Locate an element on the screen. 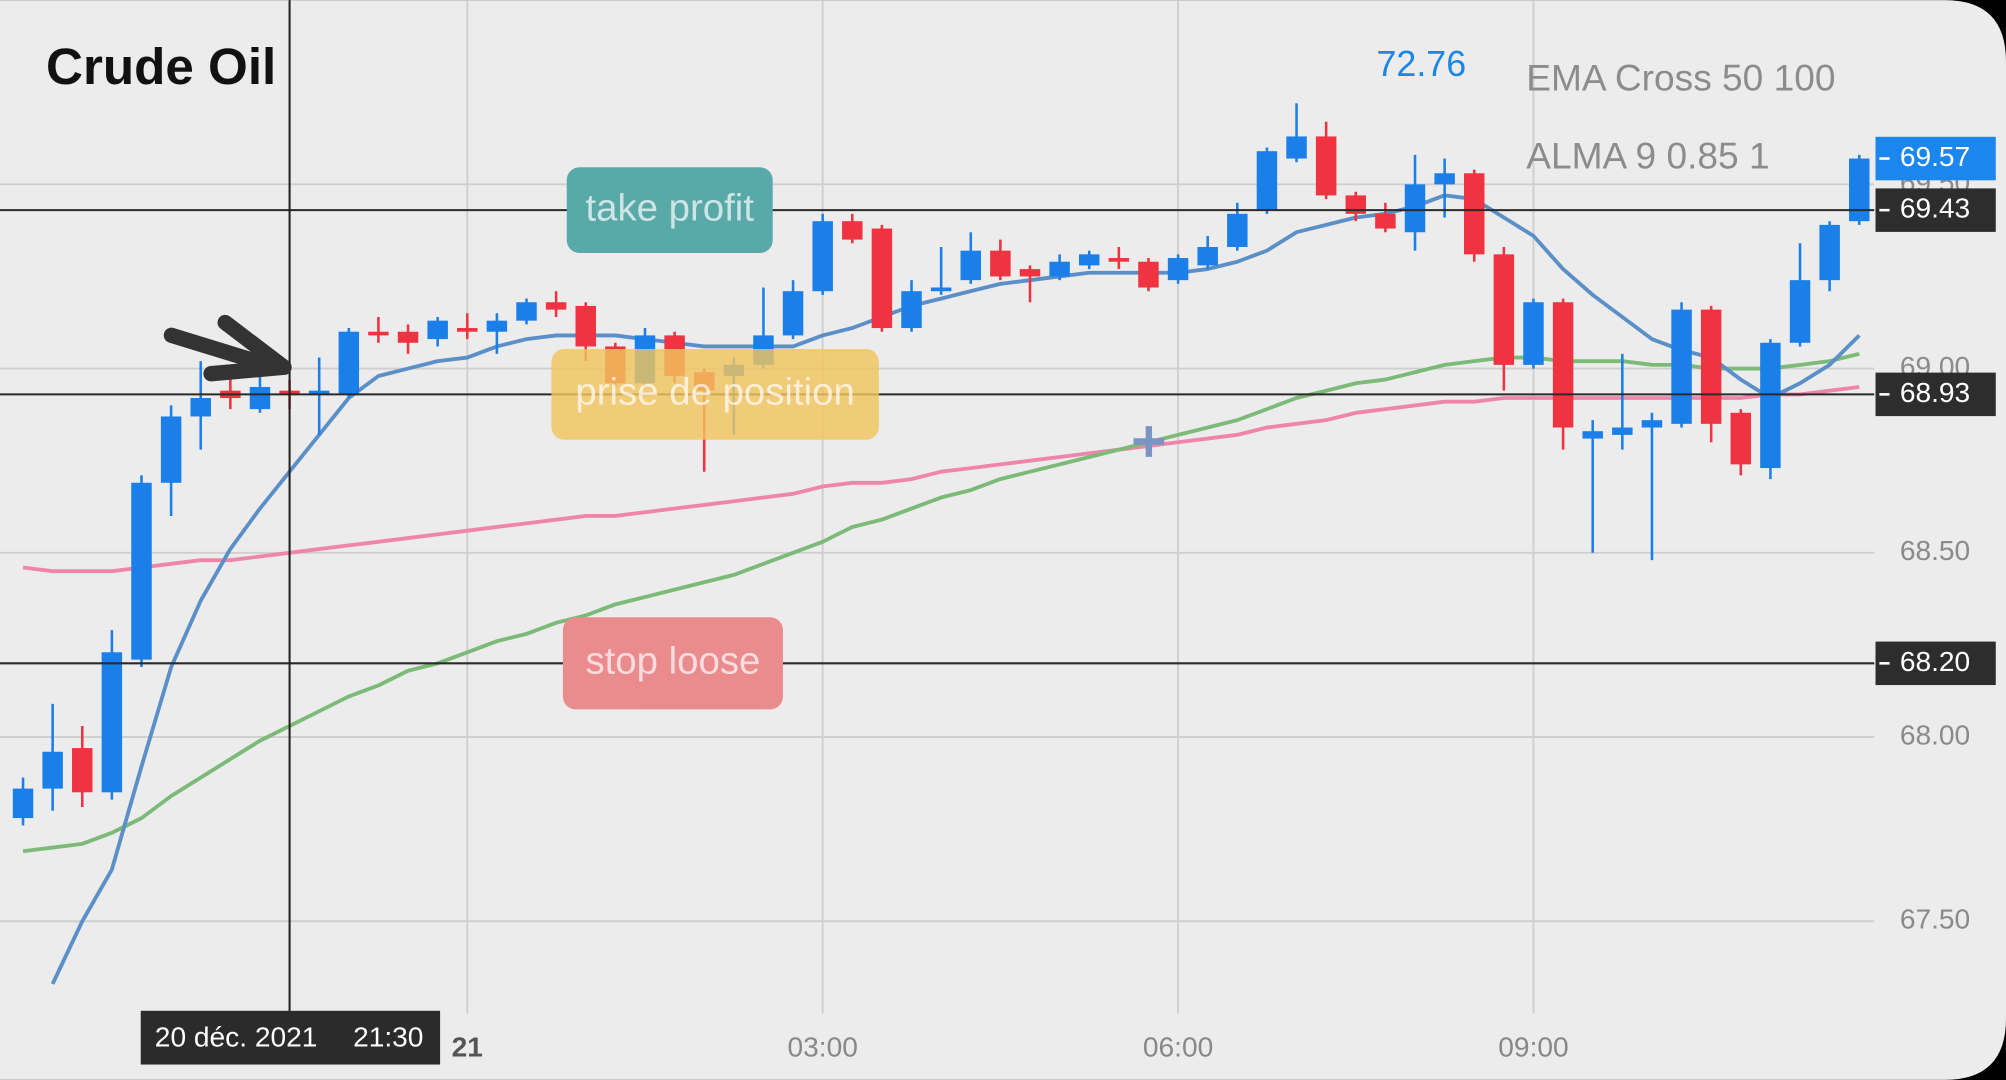 The width and height of the screenshot is (2006, 1080). x-tick-label: 09:00 is located at coordinates (1533, 1047).